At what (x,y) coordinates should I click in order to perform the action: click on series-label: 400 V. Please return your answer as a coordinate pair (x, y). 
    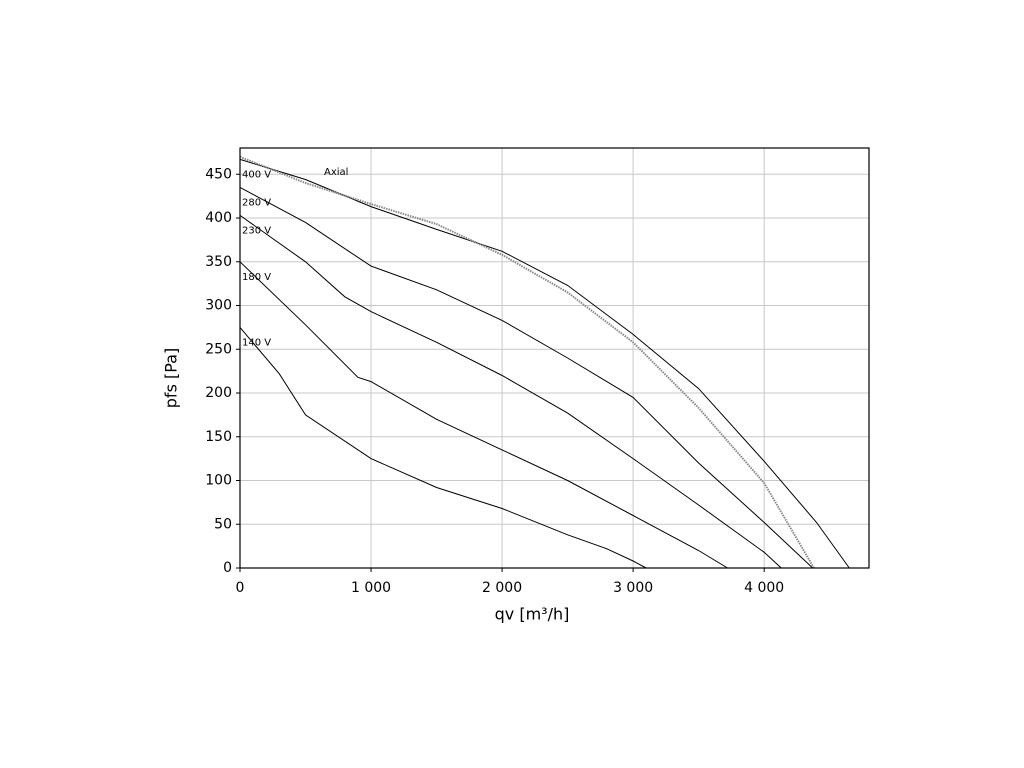
    Looking at the image, I should click on (256, 174).